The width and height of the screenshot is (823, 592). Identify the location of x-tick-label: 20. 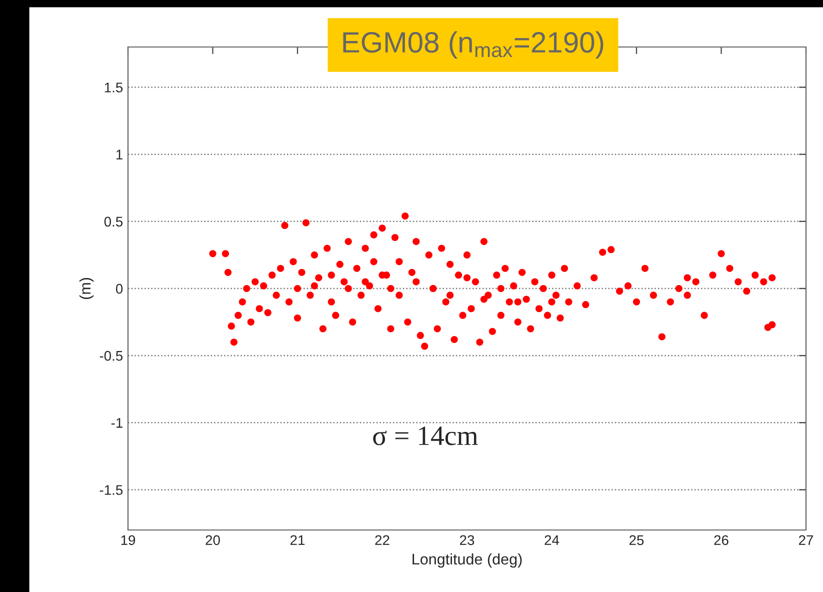
(213, 540).